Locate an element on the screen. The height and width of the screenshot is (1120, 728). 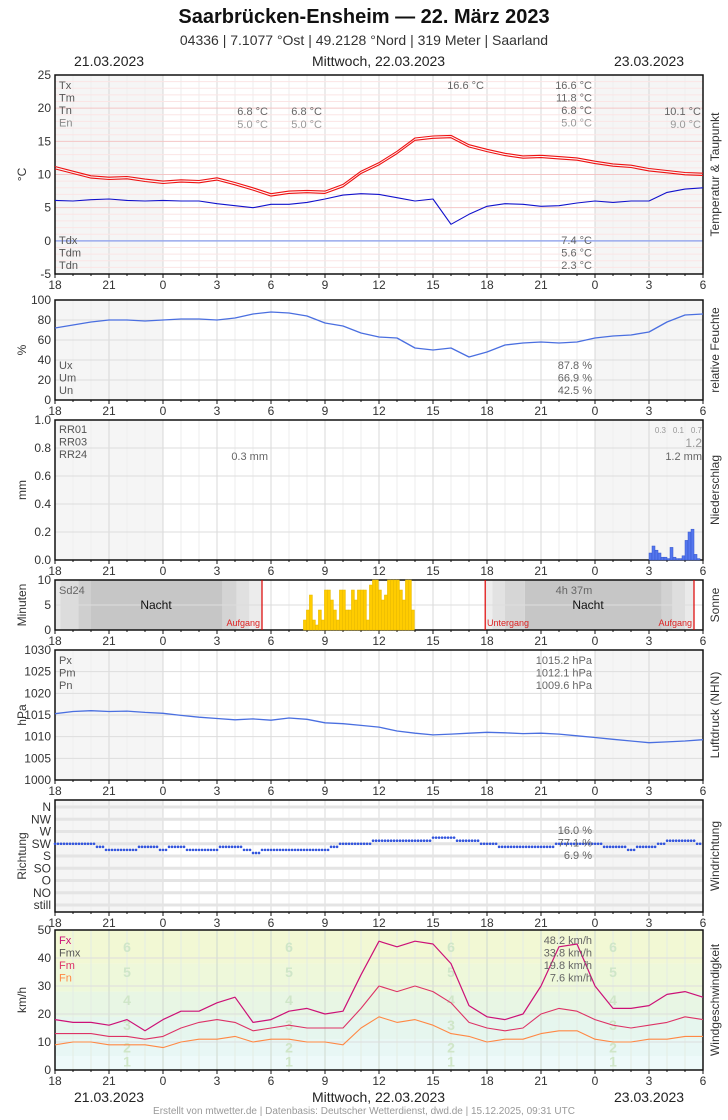
beaufort-label: 2 is located at coordinates (613, 1048).